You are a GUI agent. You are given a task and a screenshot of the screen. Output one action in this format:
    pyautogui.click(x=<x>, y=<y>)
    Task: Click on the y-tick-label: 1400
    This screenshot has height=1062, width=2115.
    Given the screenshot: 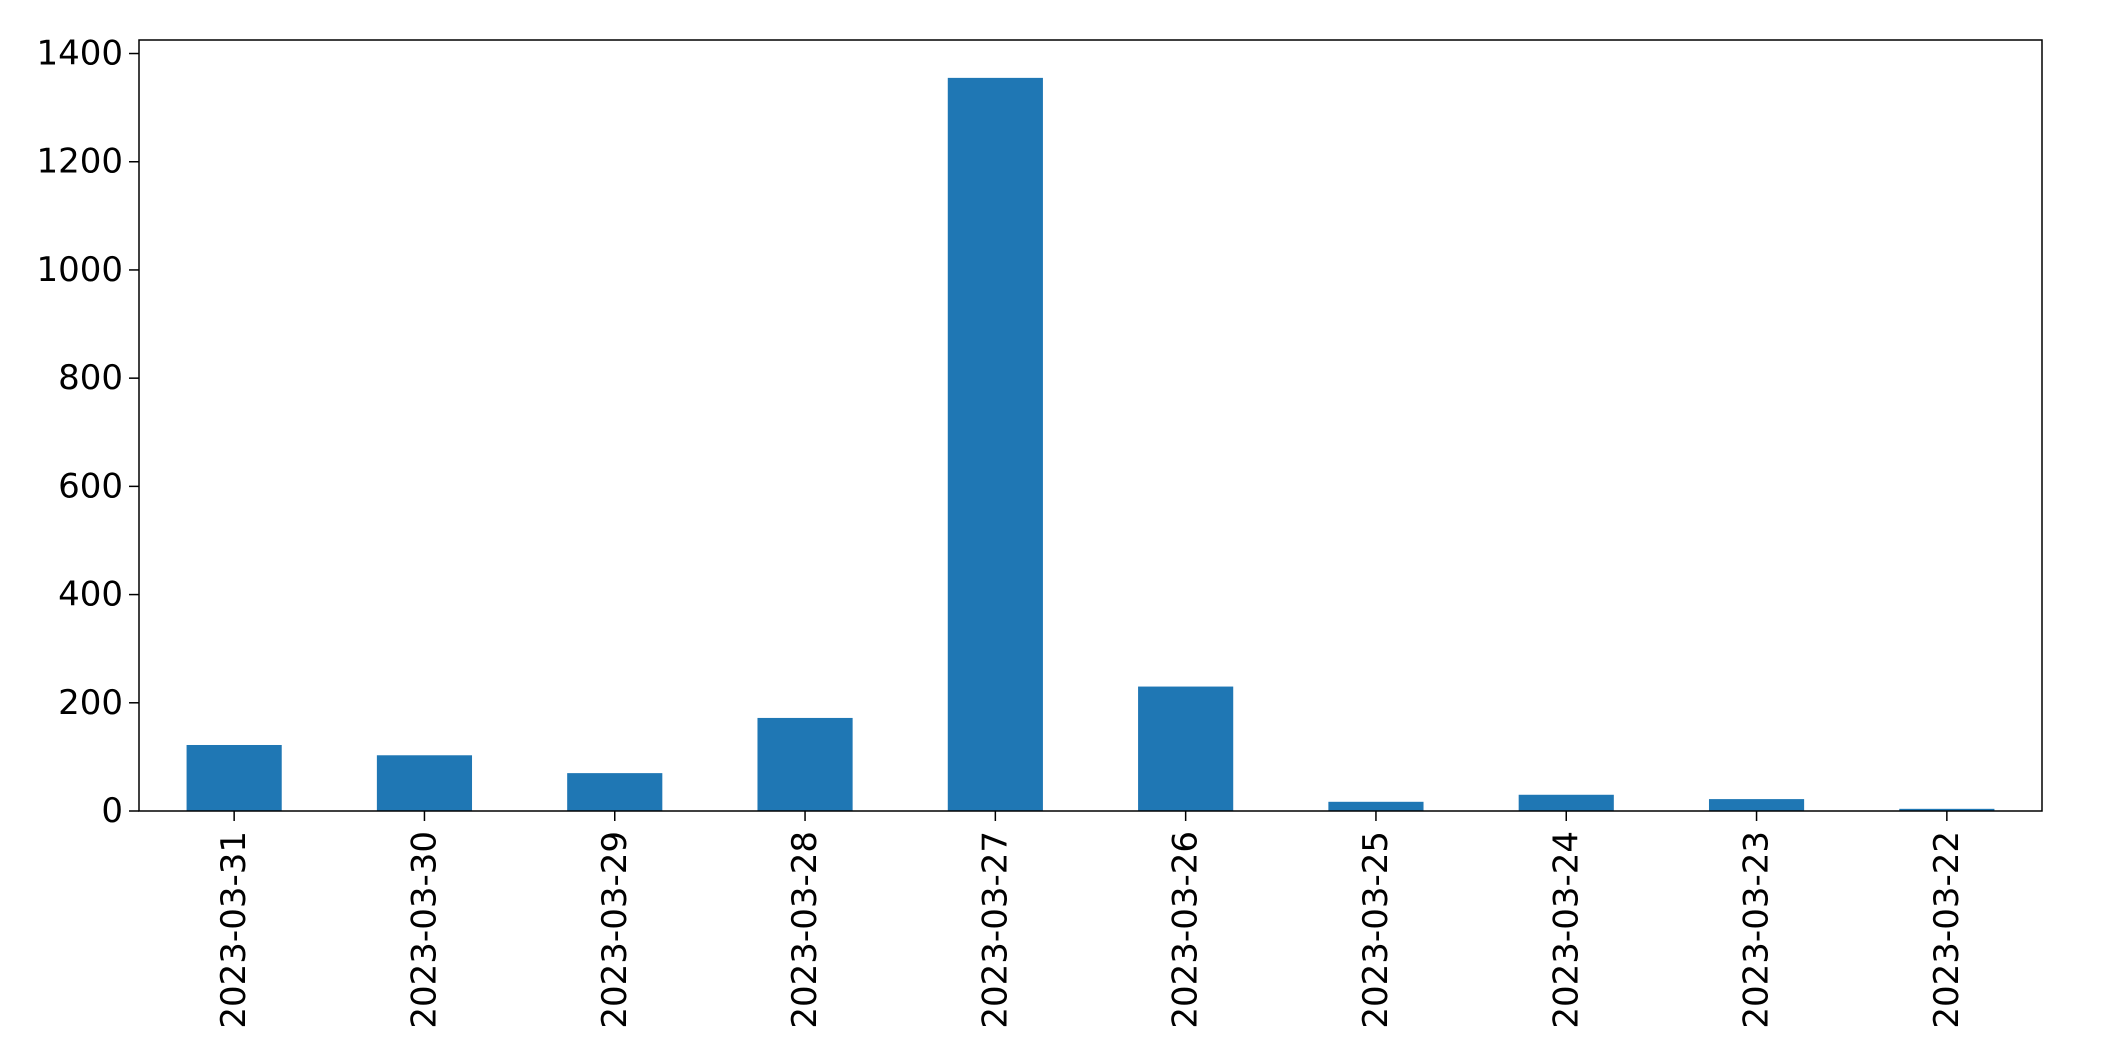 What is the action you would take?
    pyautogui.click(x=79, y=54)
    